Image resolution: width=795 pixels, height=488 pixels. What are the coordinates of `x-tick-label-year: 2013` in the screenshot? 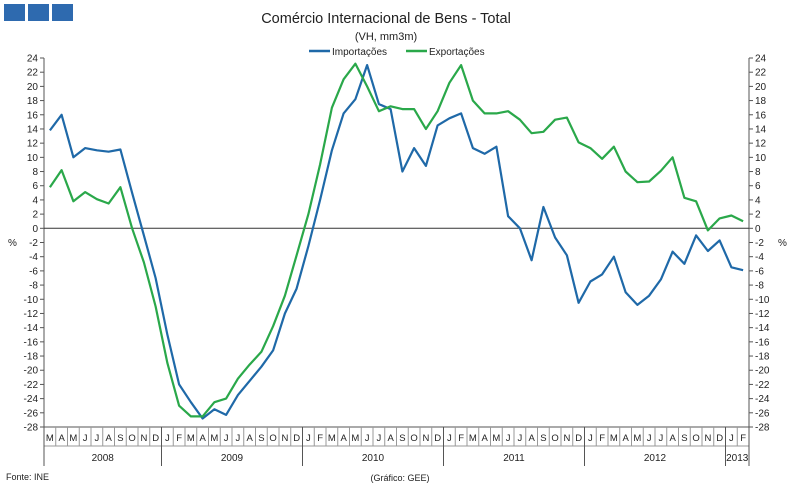 It's located at (737, 458).